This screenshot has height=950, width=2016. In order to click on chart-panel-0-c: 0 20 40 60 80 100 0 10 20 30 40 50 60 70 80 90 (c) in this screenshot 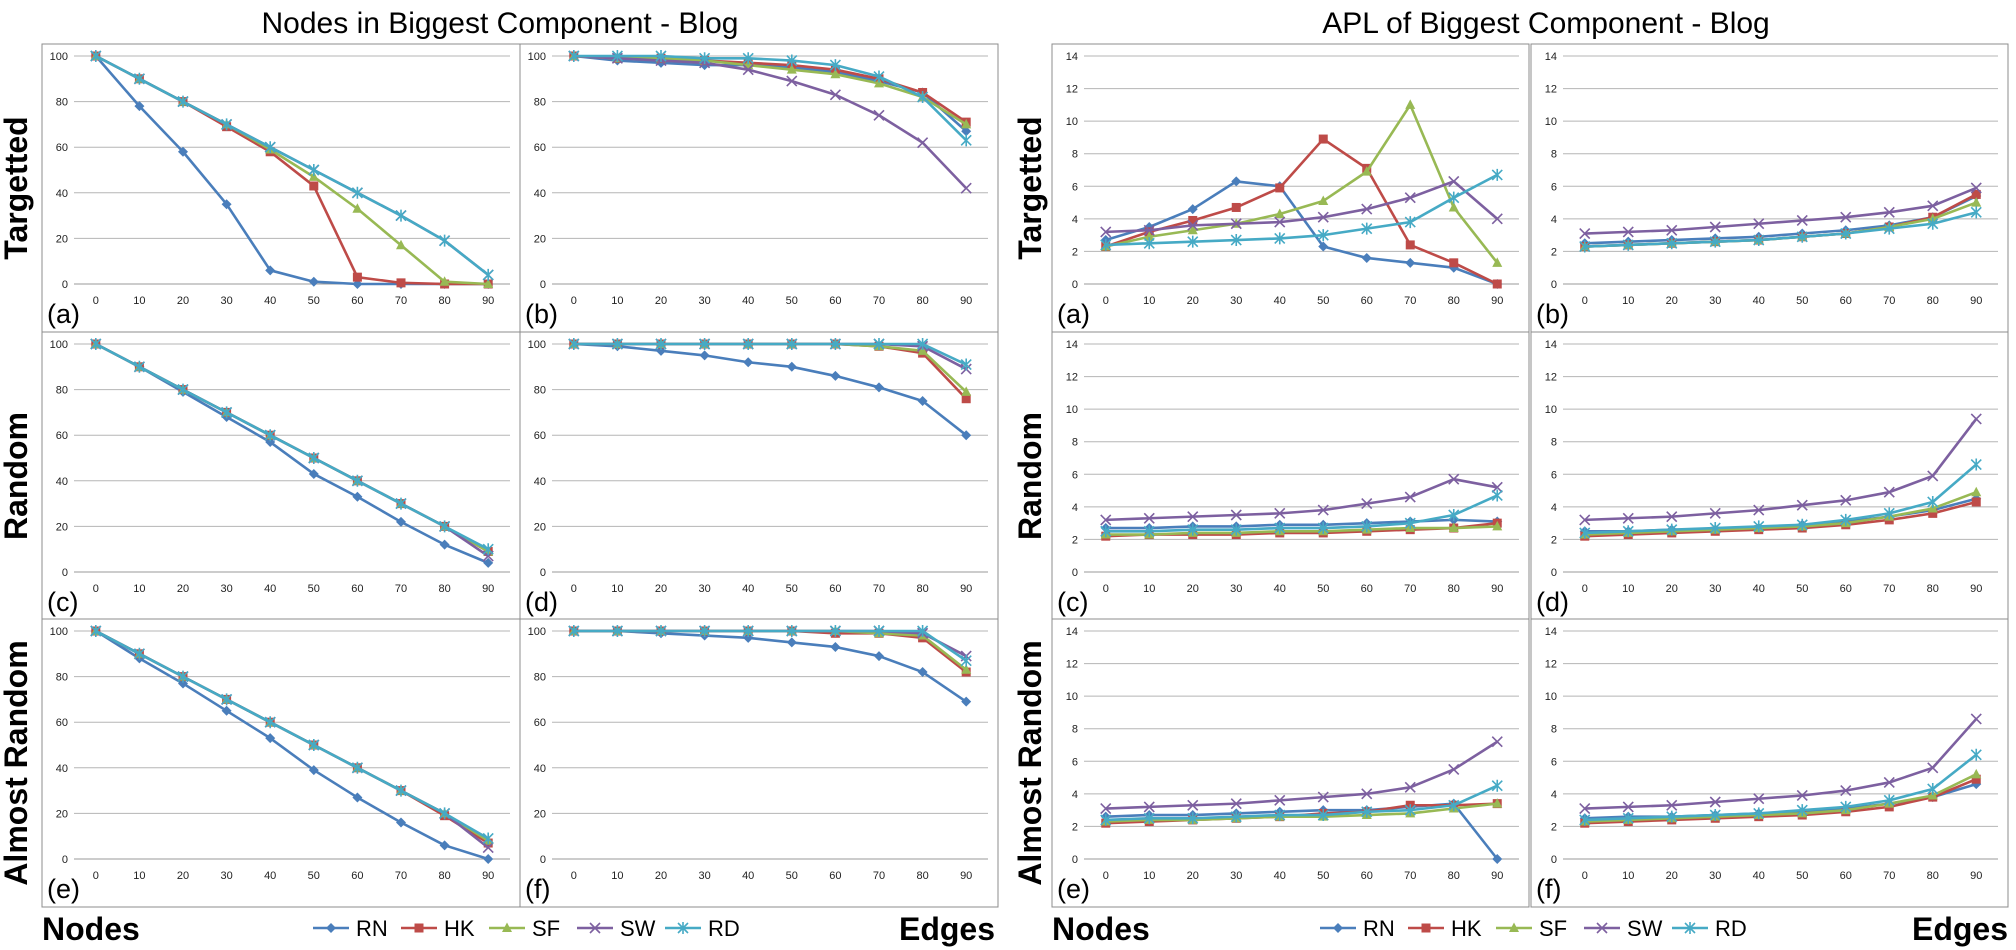, I will do `click(281, 476)`.